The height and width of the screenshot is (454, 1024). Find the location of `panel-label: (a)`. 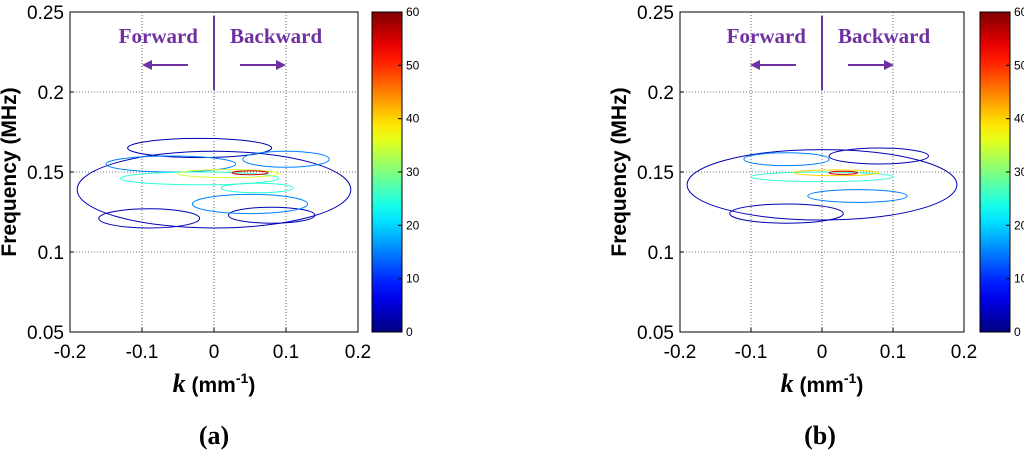

panel-label: (a) is located at coordinates (214, 435).